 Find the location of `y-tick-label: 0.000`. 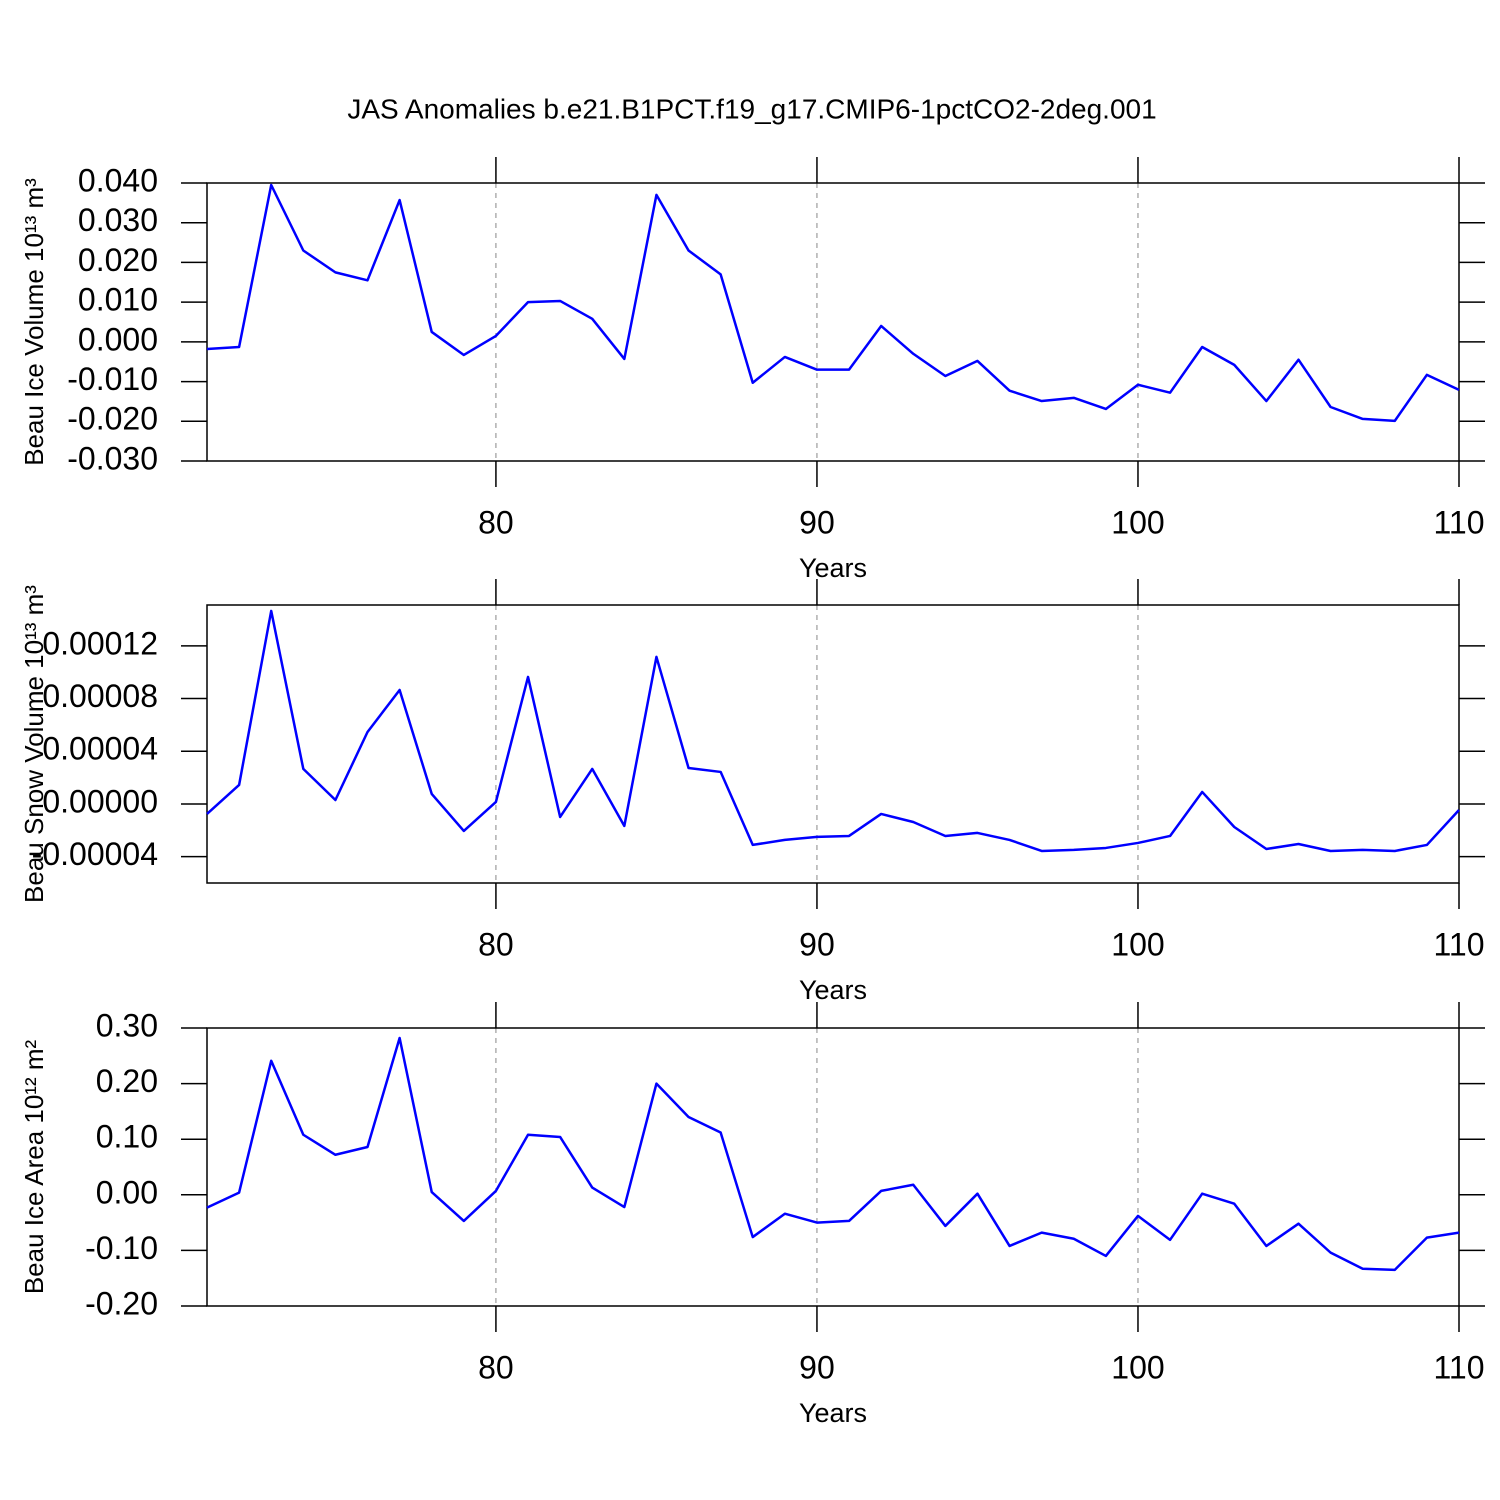

y-tick-label: 0.000 is located at coordinates (118, 339).